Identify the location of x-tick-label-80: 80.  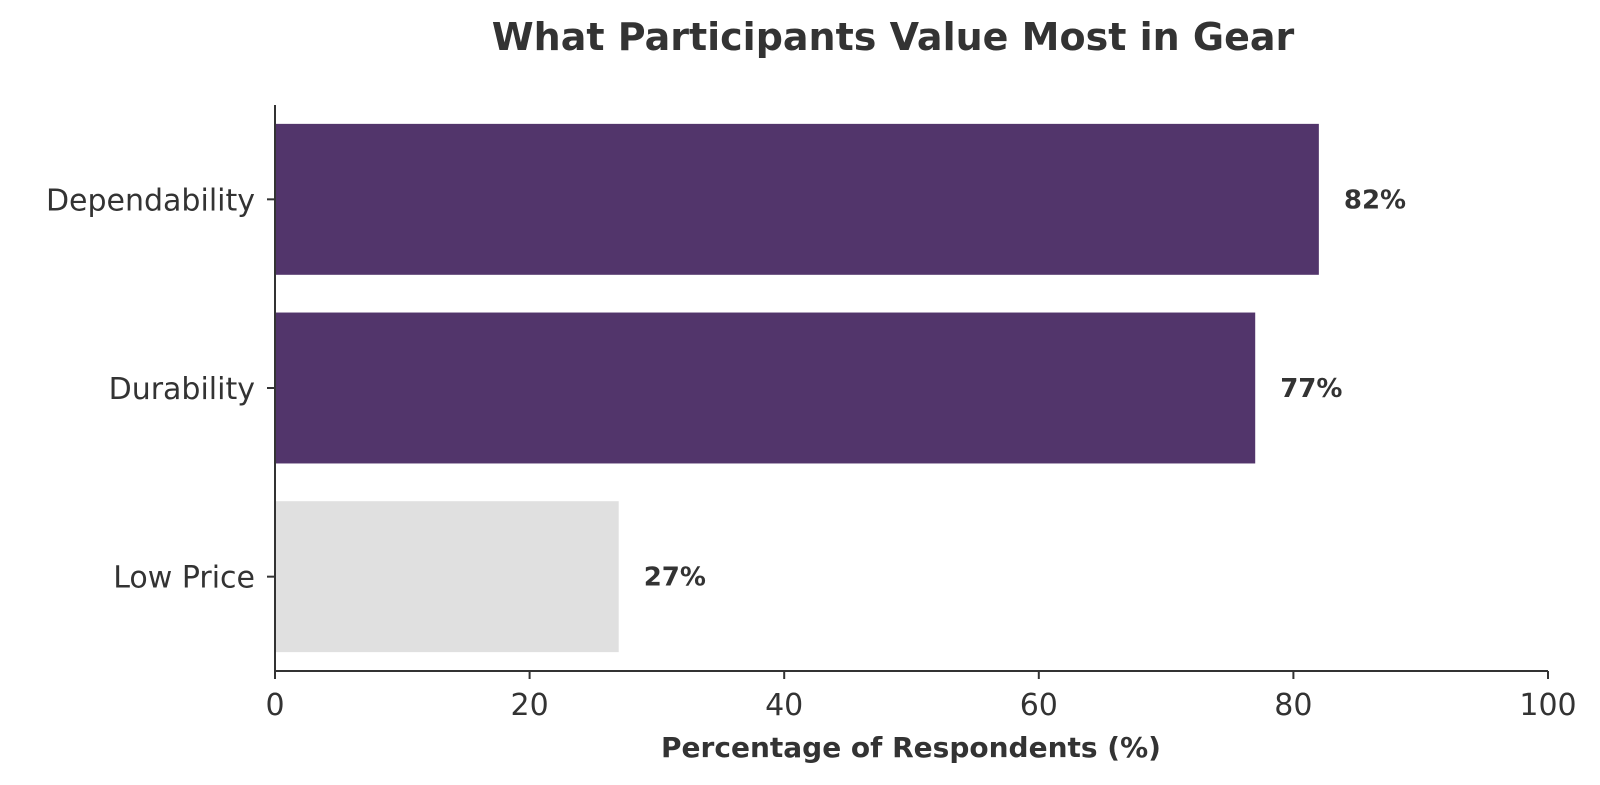
(1293, 705).